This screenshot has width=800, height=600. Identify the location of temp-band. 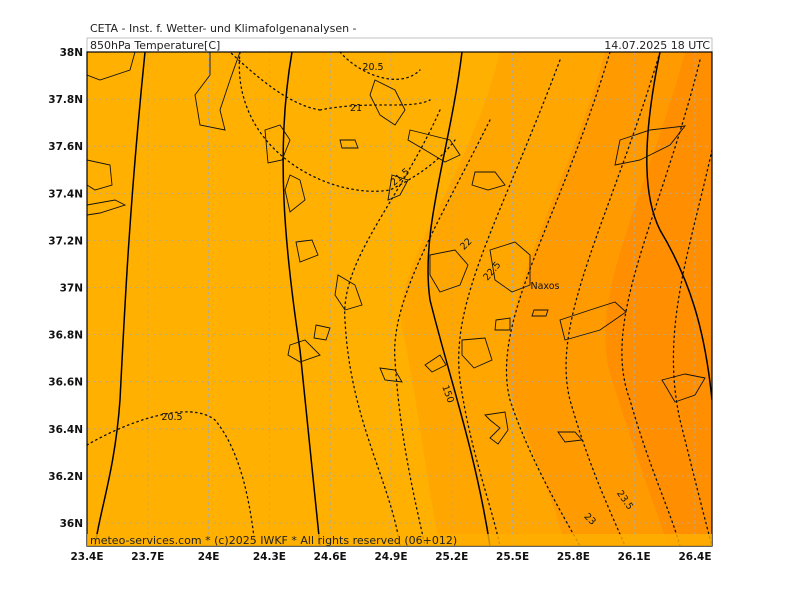
(658, 299).